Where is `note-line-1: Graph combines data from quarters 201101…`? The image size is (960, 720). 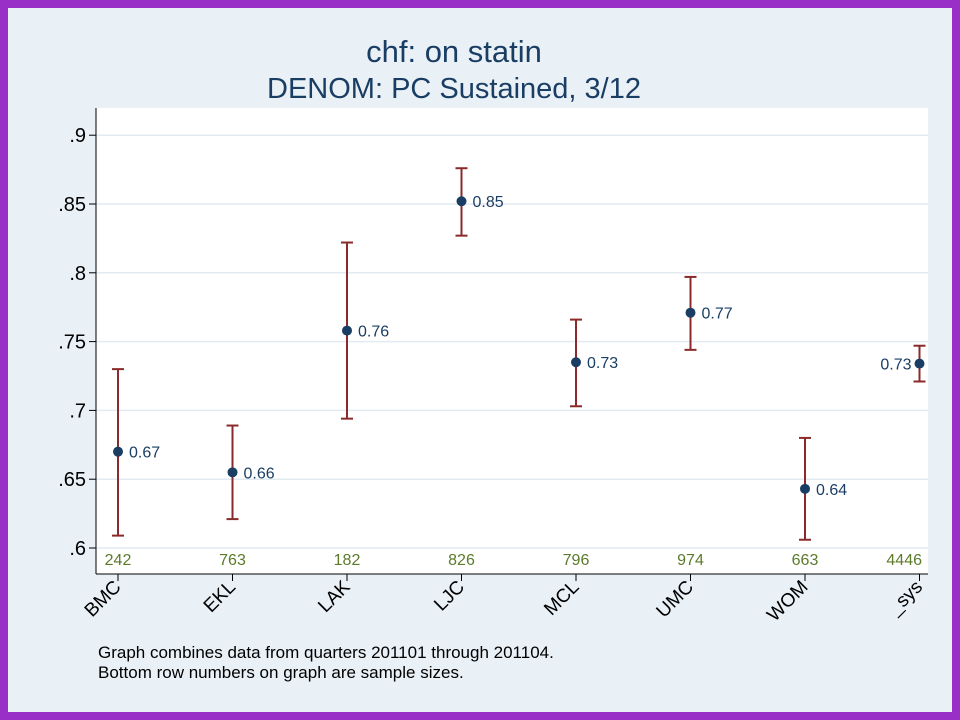
note-line-1: Graph combines data from quarters 201101… is located at coordinates (326, 652).